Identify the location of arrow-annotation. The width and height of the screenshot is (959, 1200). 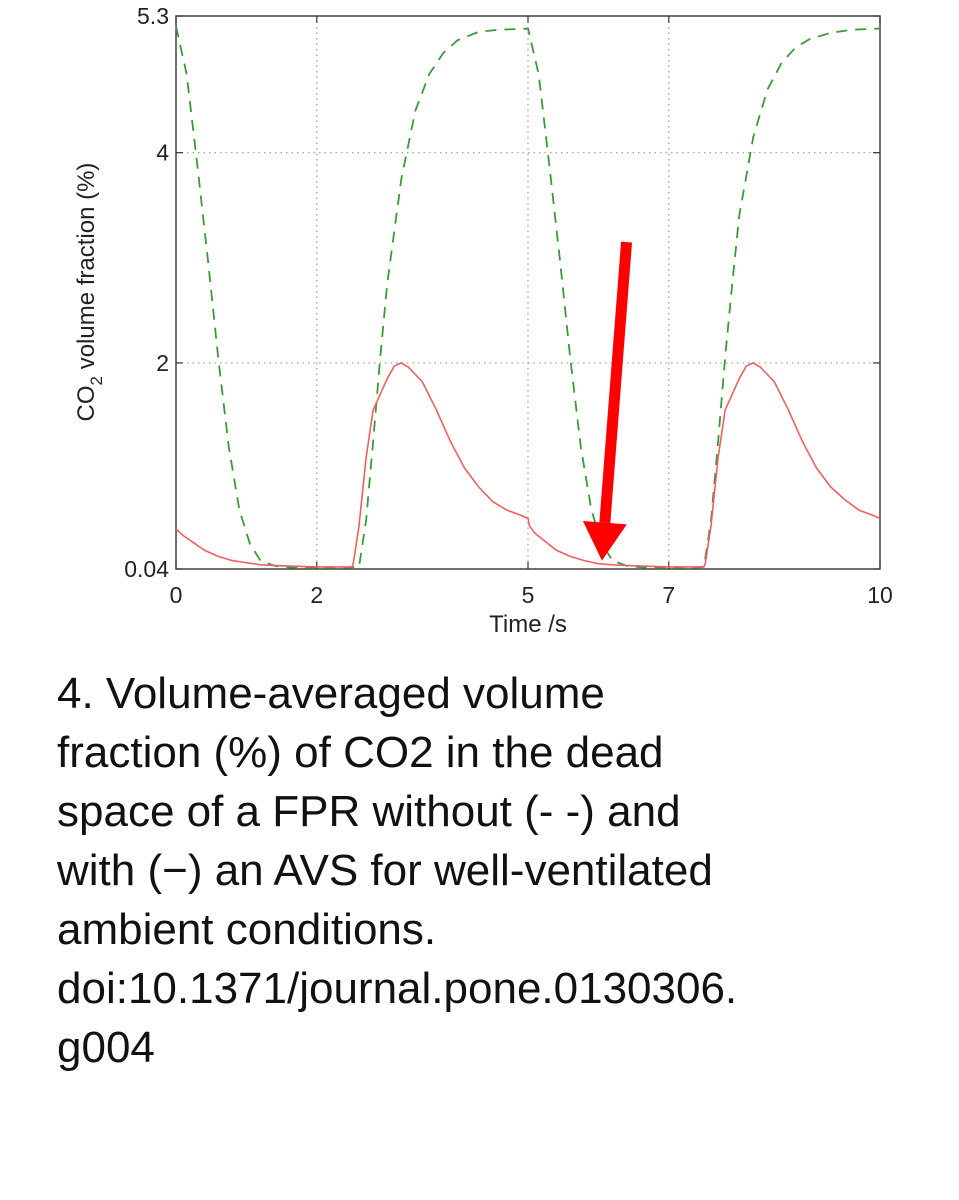
(607, 401).